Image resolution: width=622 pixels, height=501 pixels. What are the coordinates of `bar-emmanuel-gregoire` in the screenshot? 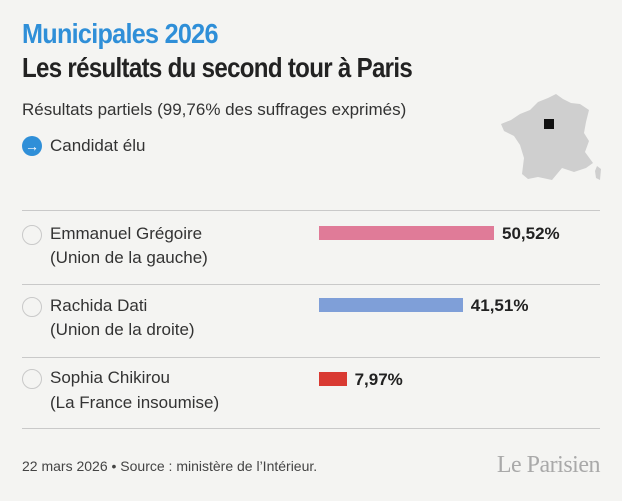 It's located at (406, 233).